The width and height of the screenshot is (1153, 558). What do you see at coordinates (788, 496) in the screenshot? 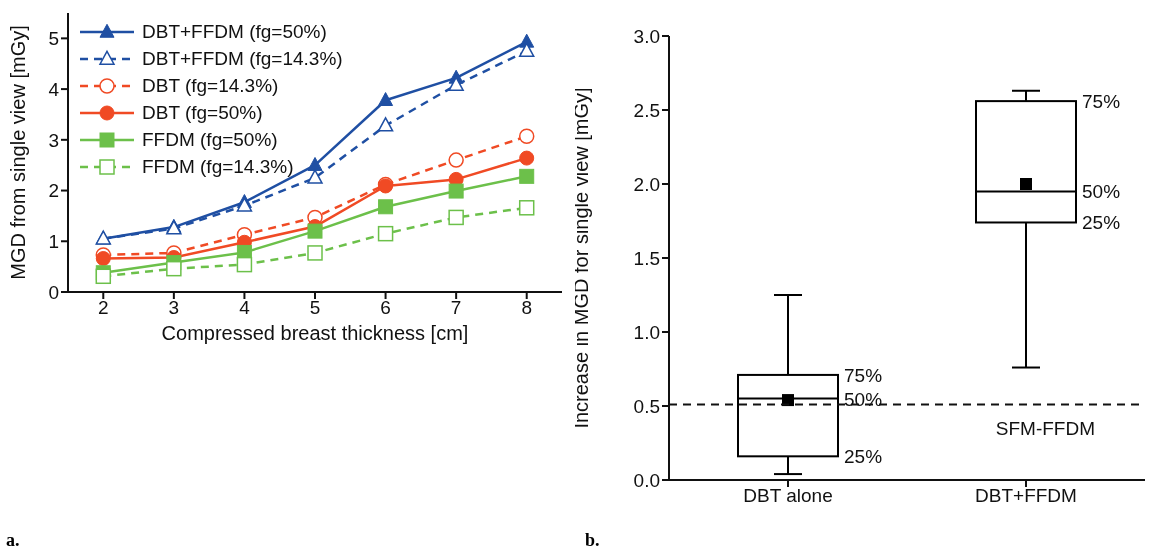
I see `x-tick-label: DBT alone` at bounding box center [788, 496].